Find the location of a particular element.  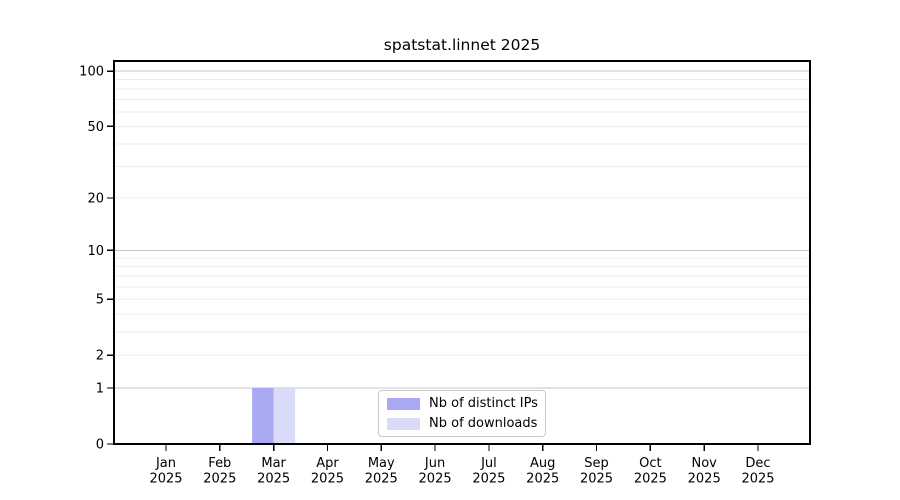

legend-label-distinct-ips: Nb of distinct IPs is located at coordinates (483, 403).